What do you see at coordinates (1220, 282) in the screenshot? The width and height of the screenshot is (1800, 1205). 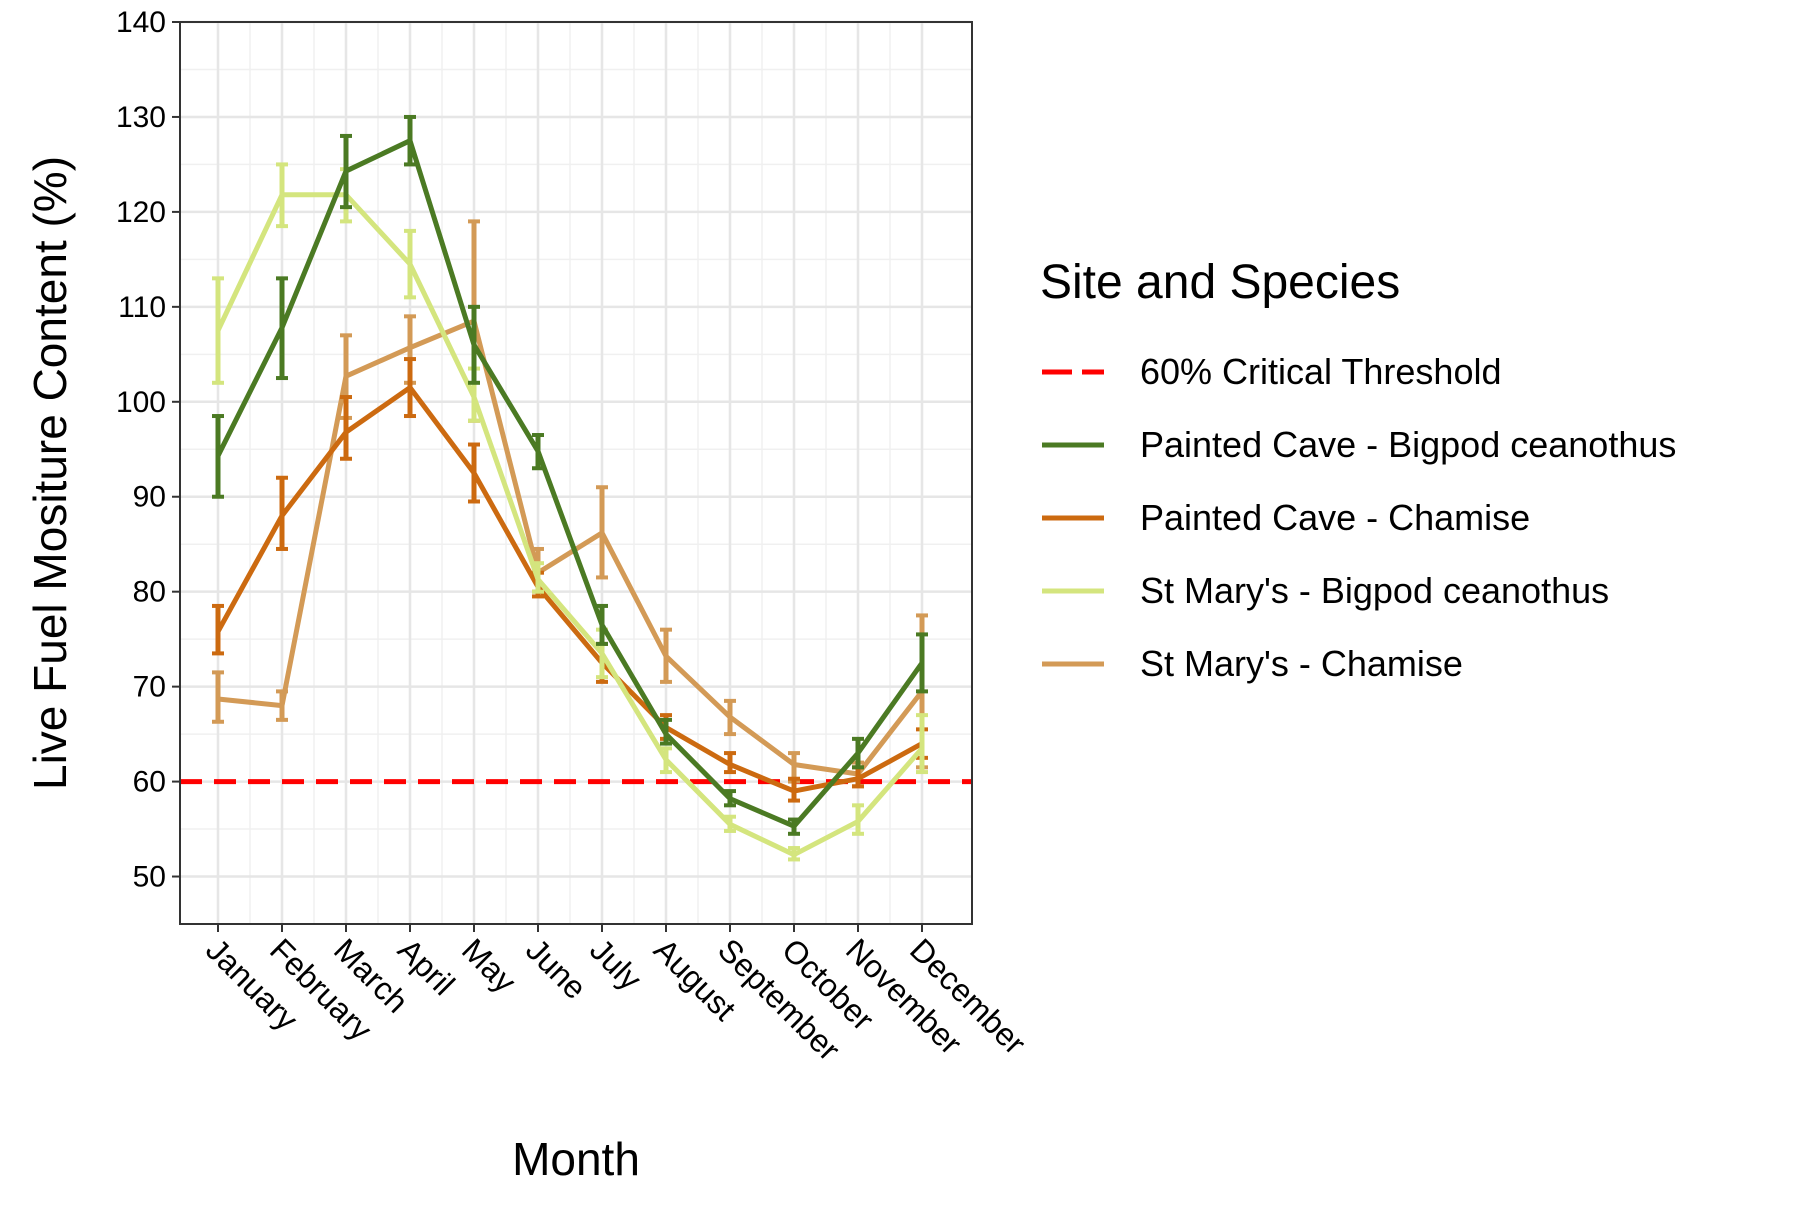 I see `legend-title: Site and Species` at bounding box center [1220, 282].